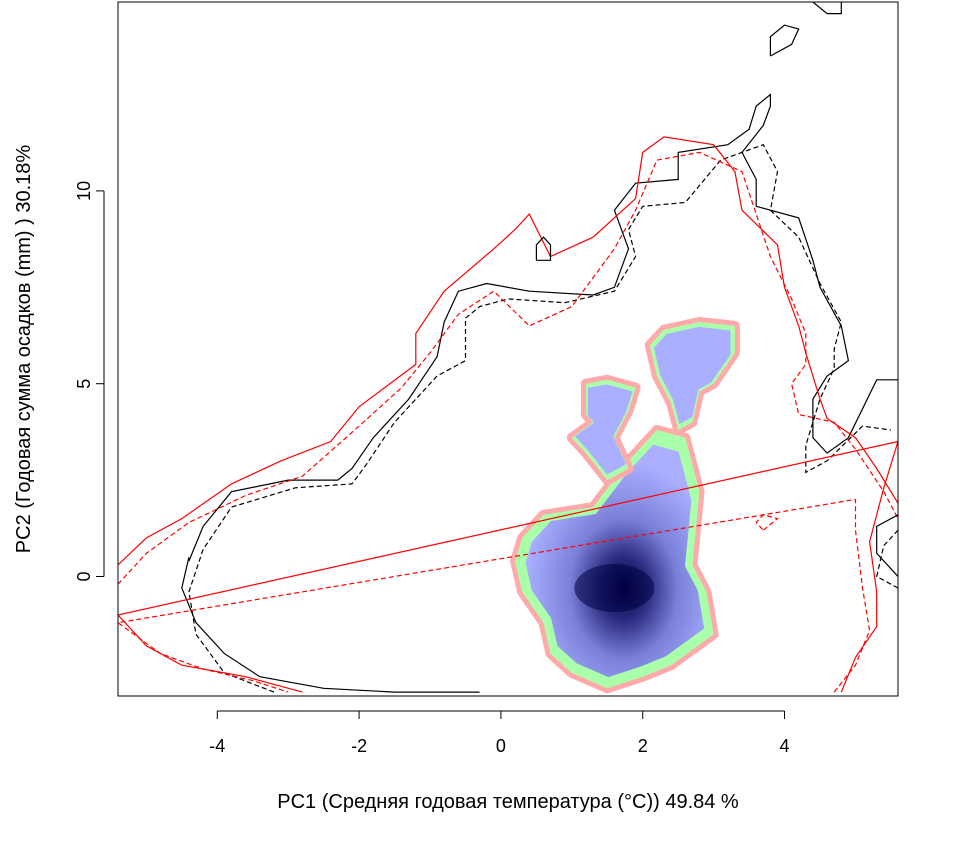 Image resolution: width=960 pixels, height=844 pixels. Describe the element at coordinates (692, 375) in the screenshot. I see `density-region-top-right` at that location.